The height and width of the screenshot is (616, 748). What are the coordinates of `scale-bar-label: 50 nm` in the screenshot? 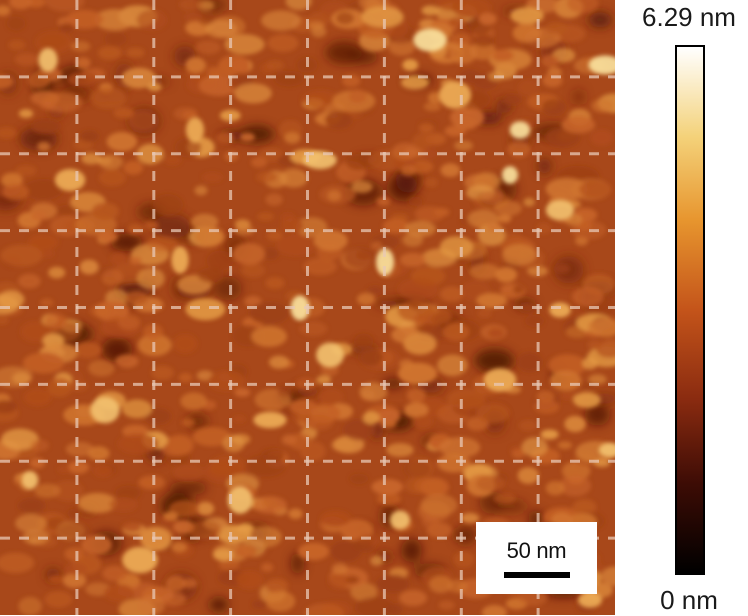 It's located at (536, 550).